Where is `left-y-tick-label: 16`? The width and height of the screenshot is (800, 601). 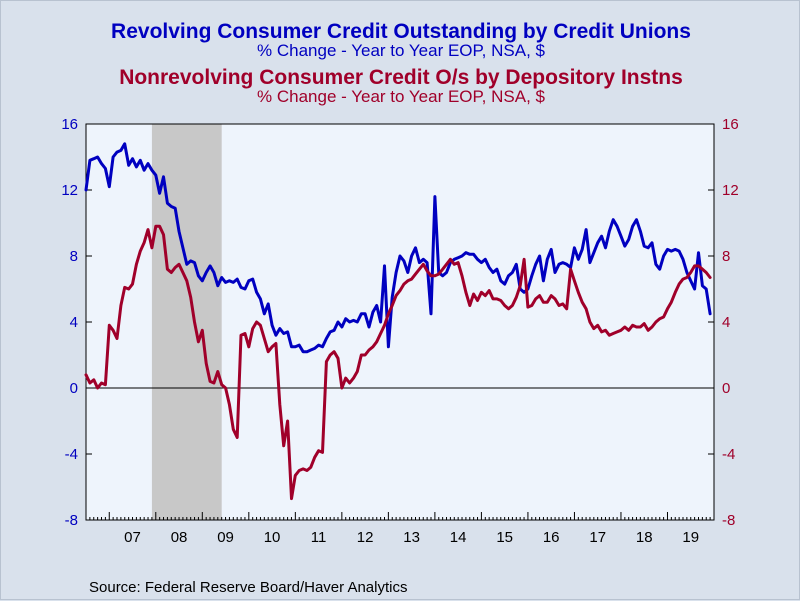 left-y-tick-label: 16 is located at coordinates (69, 124).